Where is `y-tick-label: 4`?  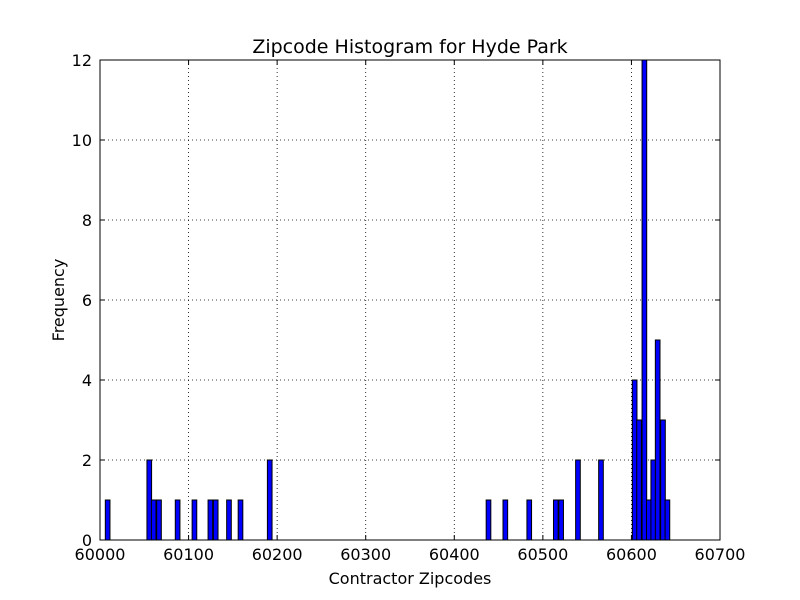
y-tick-label: 4 is located at coordinates (87, 380).